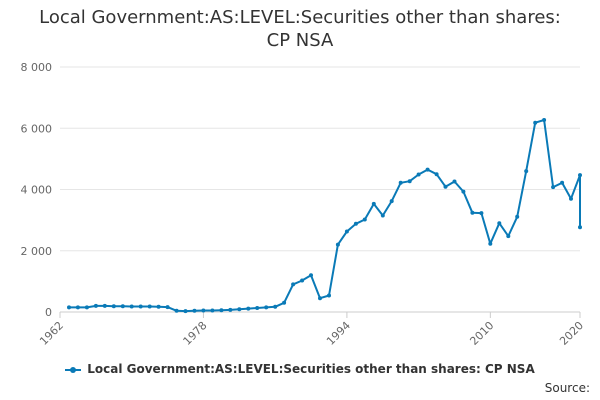 The height and width of the screenshot is (400, 600). Describe the element at coordinates (37, 128) in the screenshot. I see `y-tick-label: 6 000` at that location.